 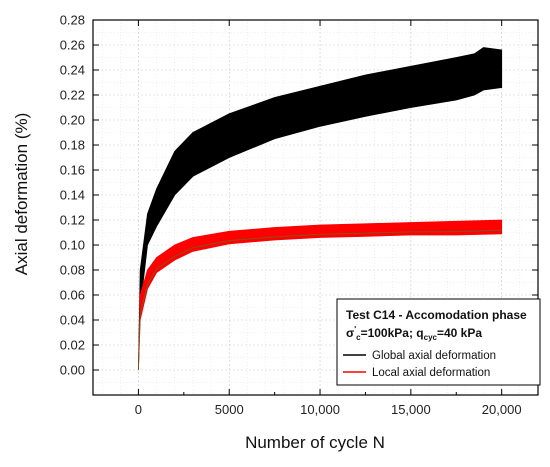 I want to click on y-tick-label: 0.12, so click(x=72, y=220).